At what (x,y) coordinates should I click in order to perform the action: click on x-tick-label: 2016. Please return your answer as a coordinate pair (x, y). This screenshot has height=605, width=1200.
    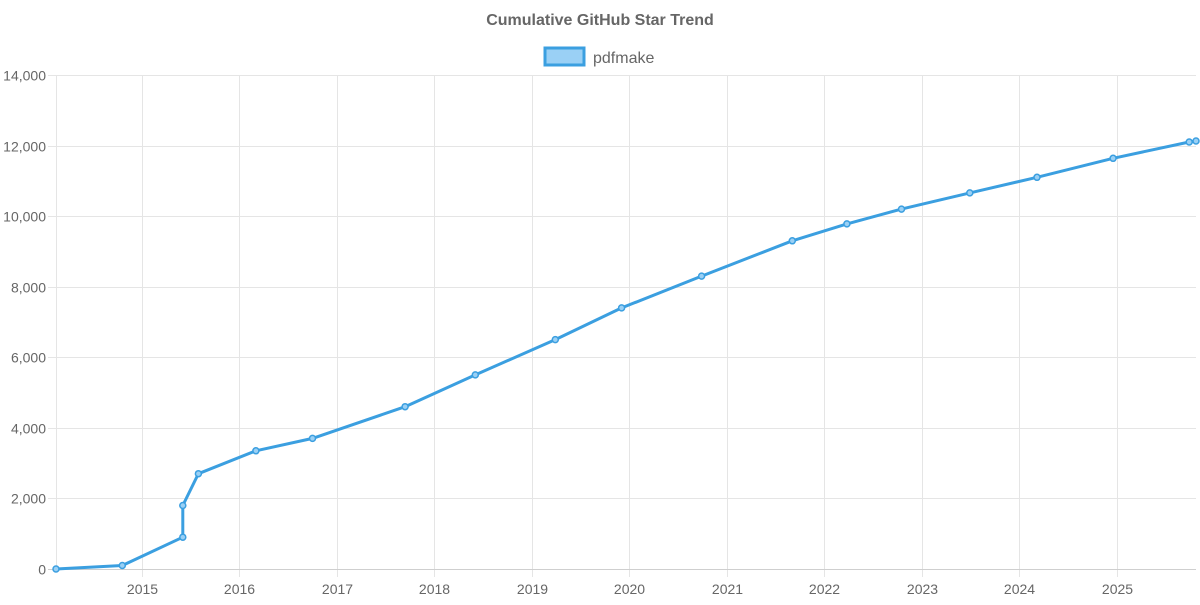
    Looking at the image, I should click on (239, 589).